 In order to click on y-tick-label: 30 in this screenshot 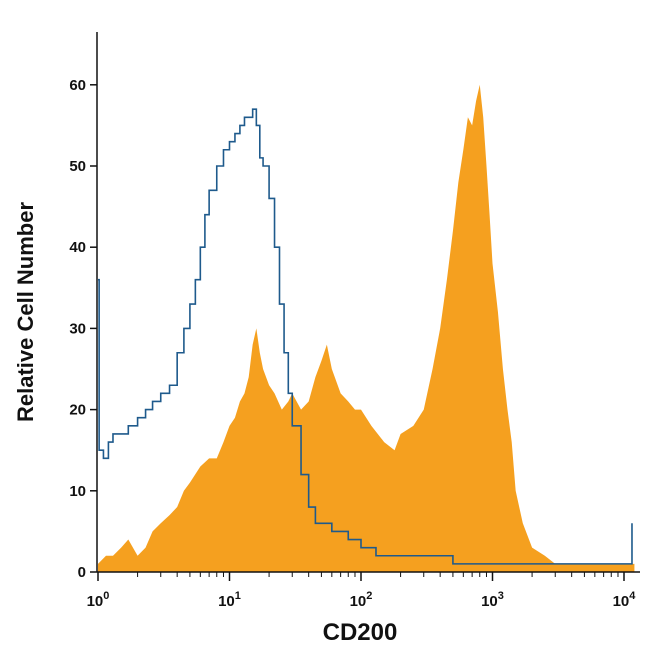, I will do `click(77, 328)`.